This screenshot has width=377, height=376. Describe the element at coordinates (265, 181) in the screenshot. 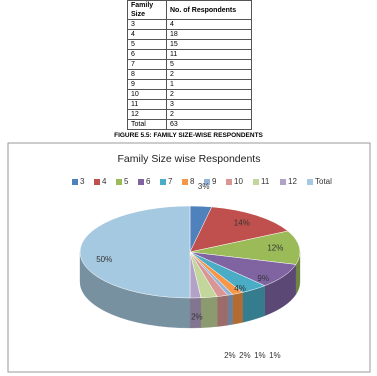

I see `legend-label: 11` at that location.